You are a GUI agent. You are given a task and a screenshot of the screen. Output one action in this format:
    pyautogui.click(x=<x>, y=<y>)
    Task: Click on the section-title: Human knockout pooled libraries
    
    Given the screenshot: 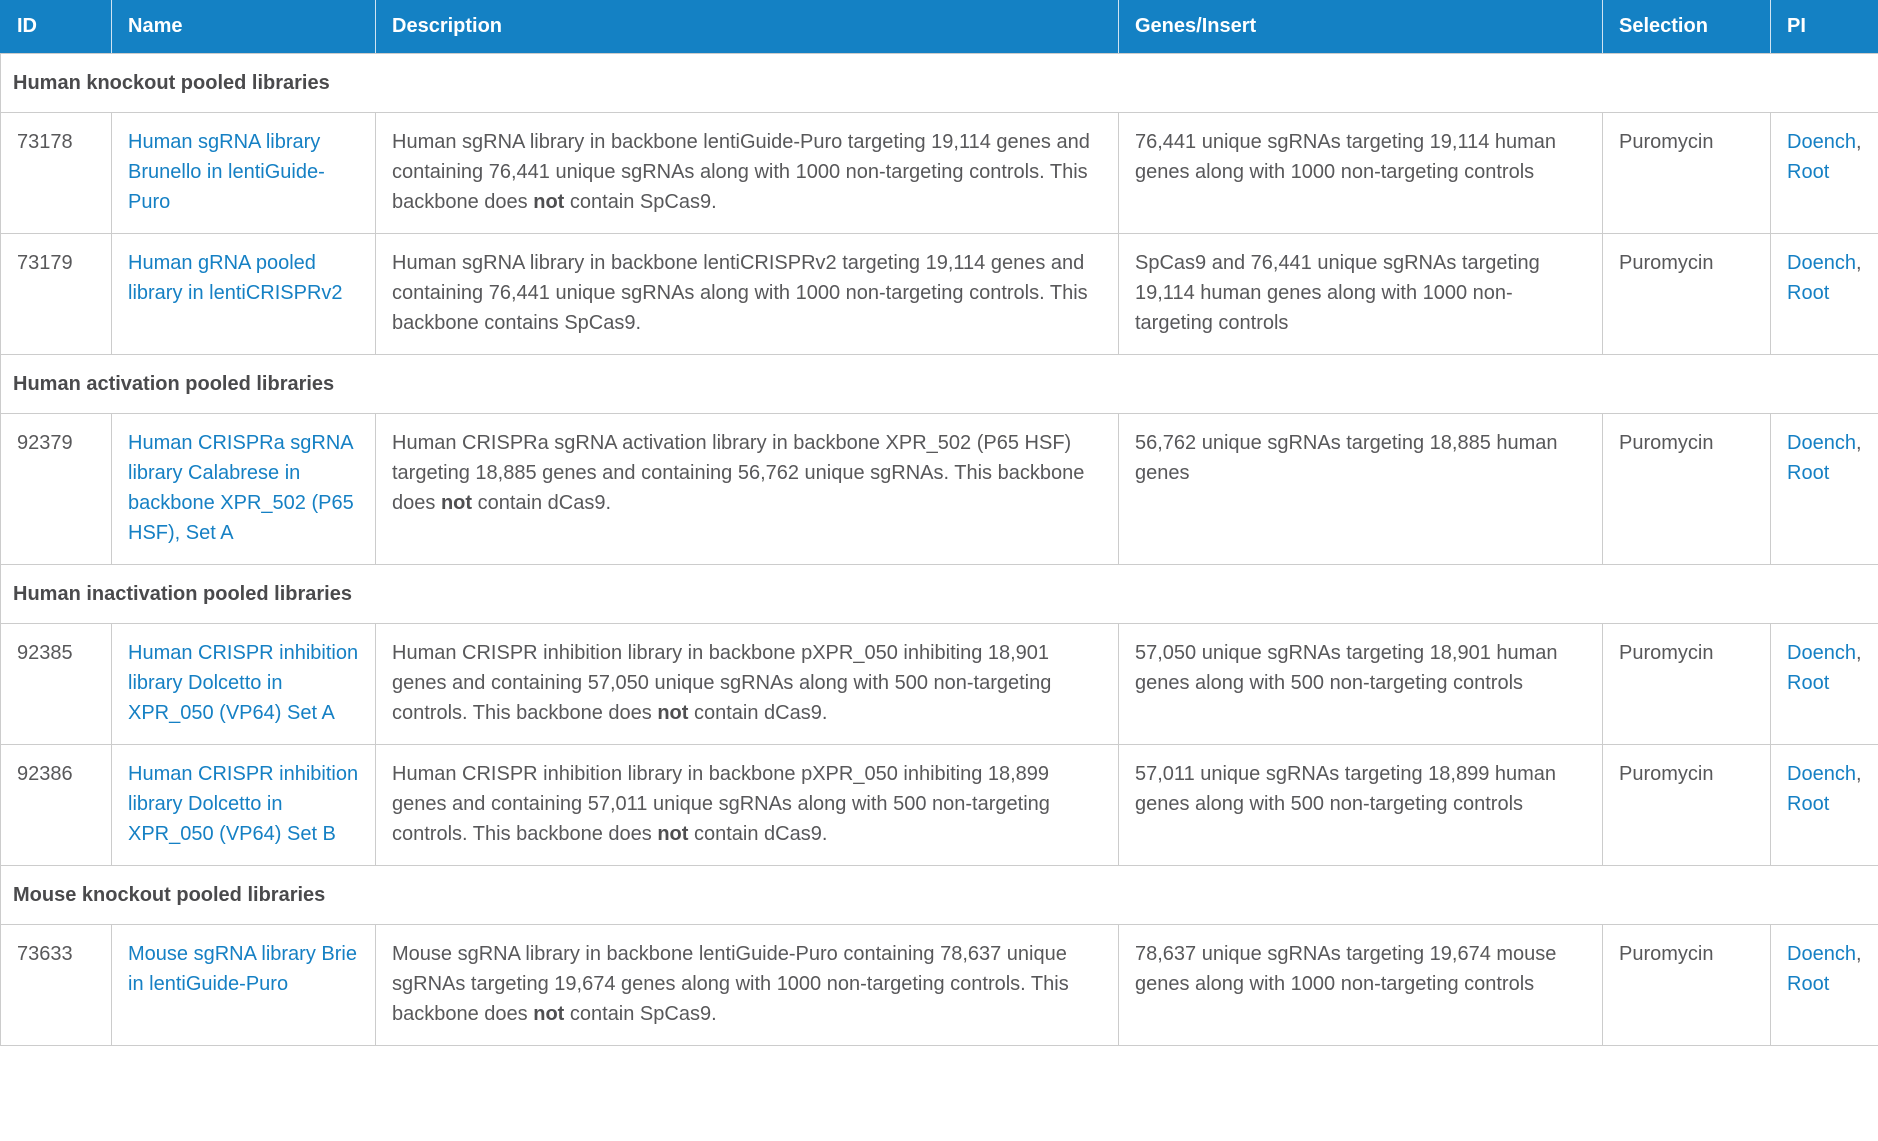 What is the action you would take?
    pyautogui.click(x=939, y=83)
    